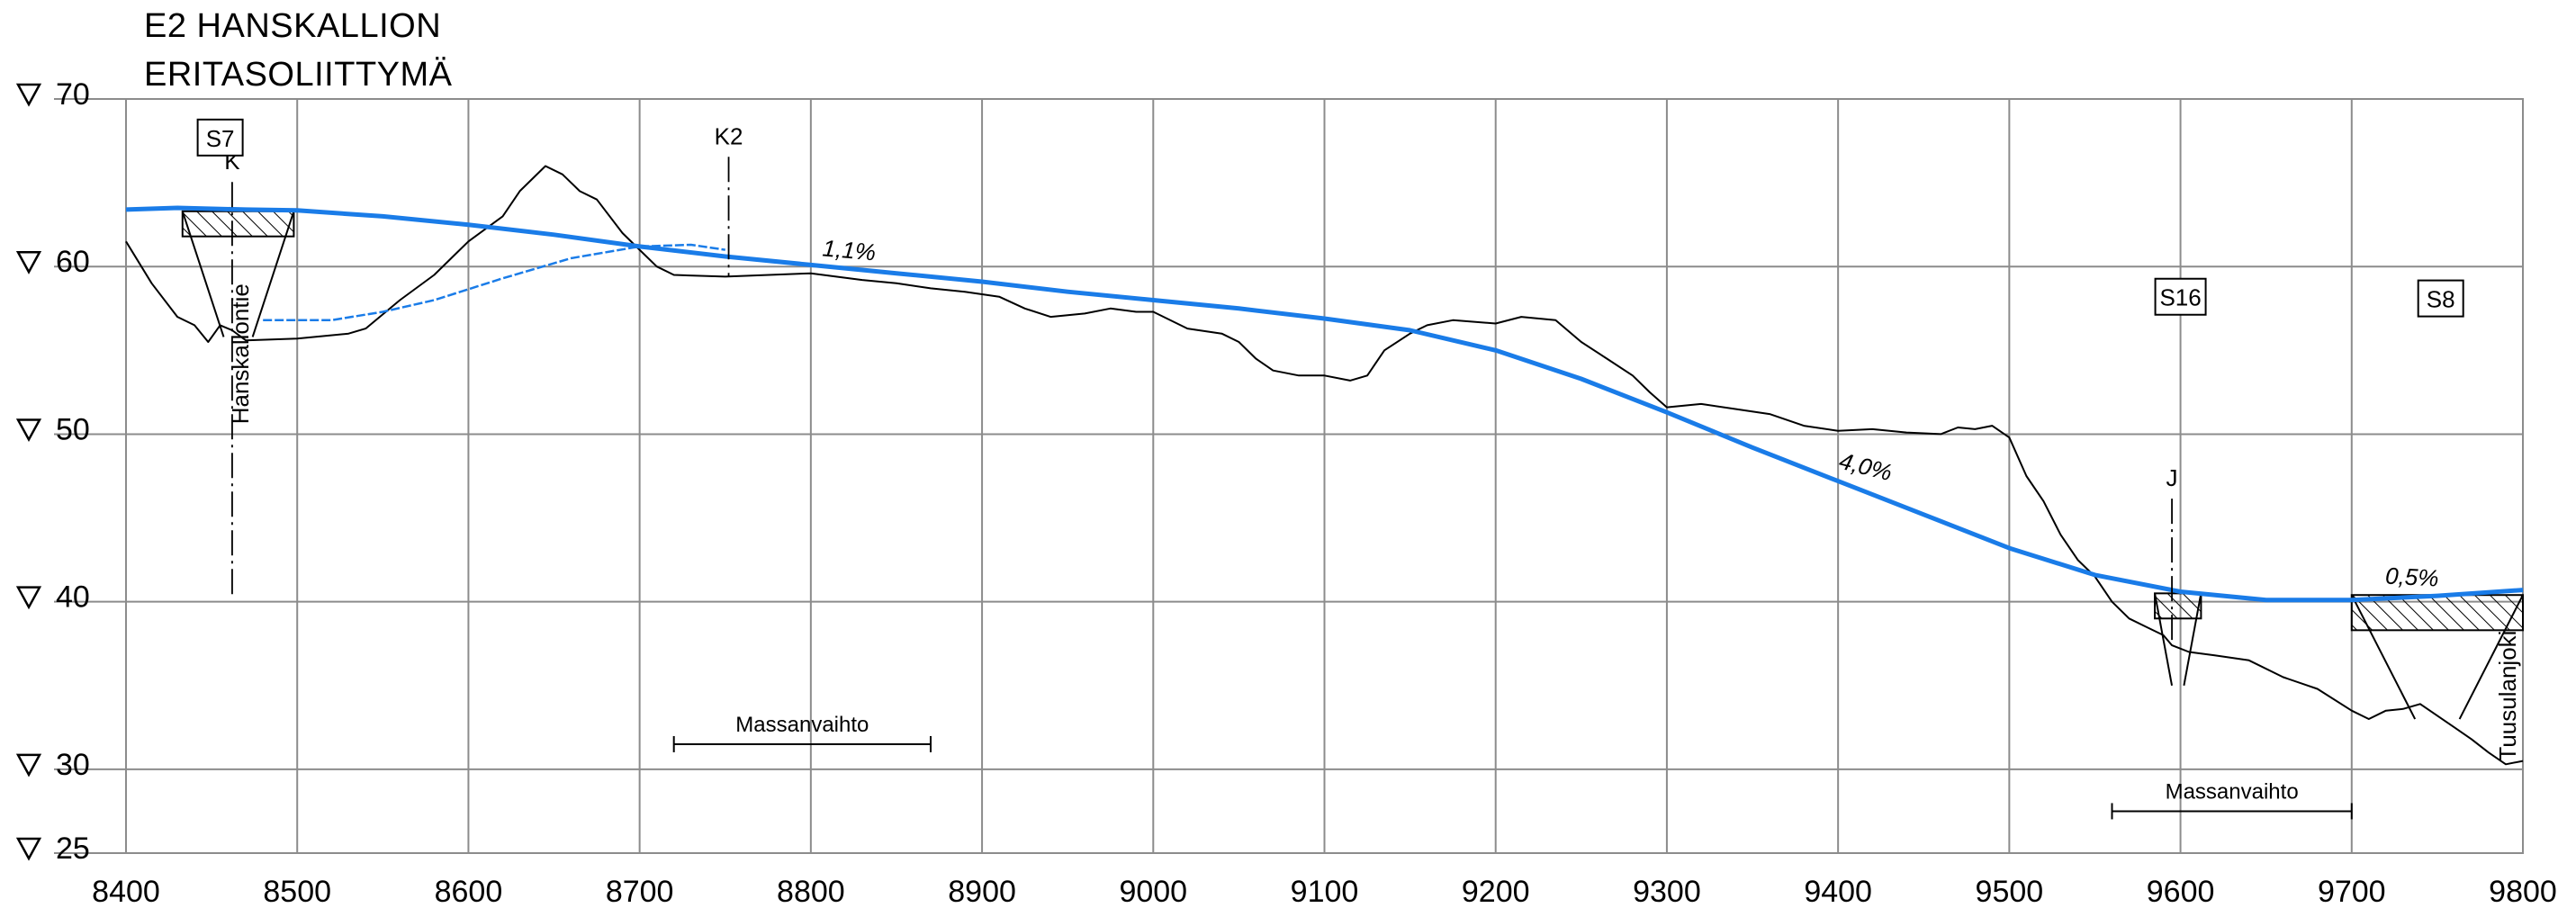  What do you see at coordinates (1325, 891) in the screenshot?
I see `x-tick-label: 9100` at bounding box center [1325, 891].